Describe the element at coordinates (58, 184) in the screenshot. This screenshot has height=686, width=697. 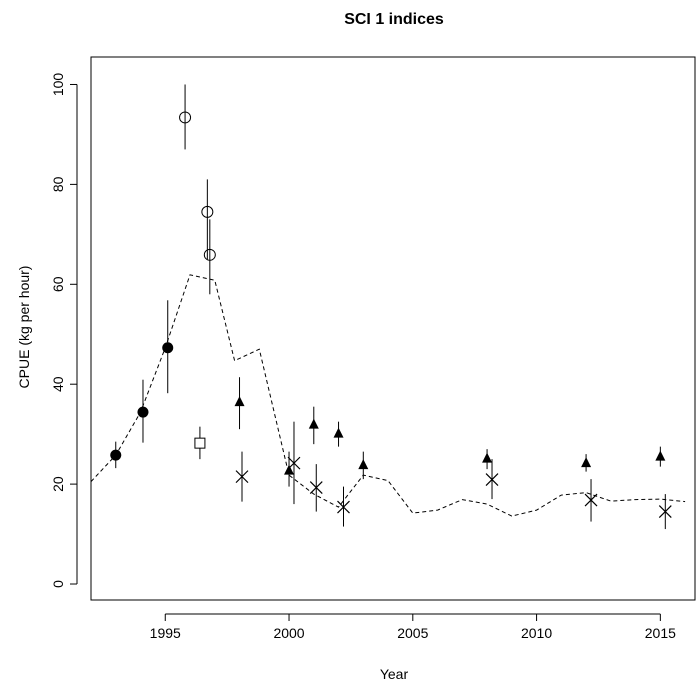
I see `y-tick-label: 80` at that location.